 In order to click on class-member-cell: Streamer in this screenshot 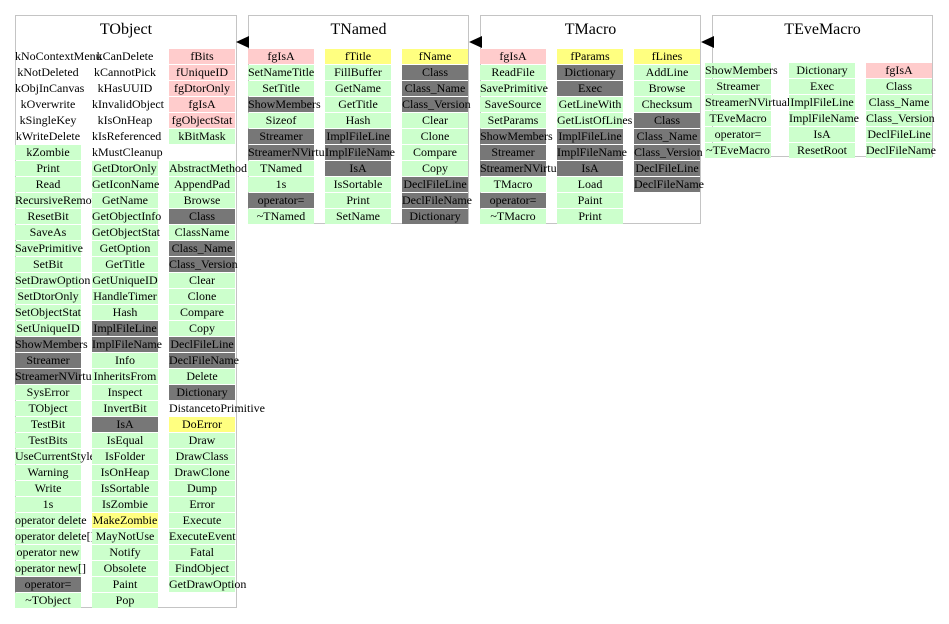, I will do `click(48, 360)`.